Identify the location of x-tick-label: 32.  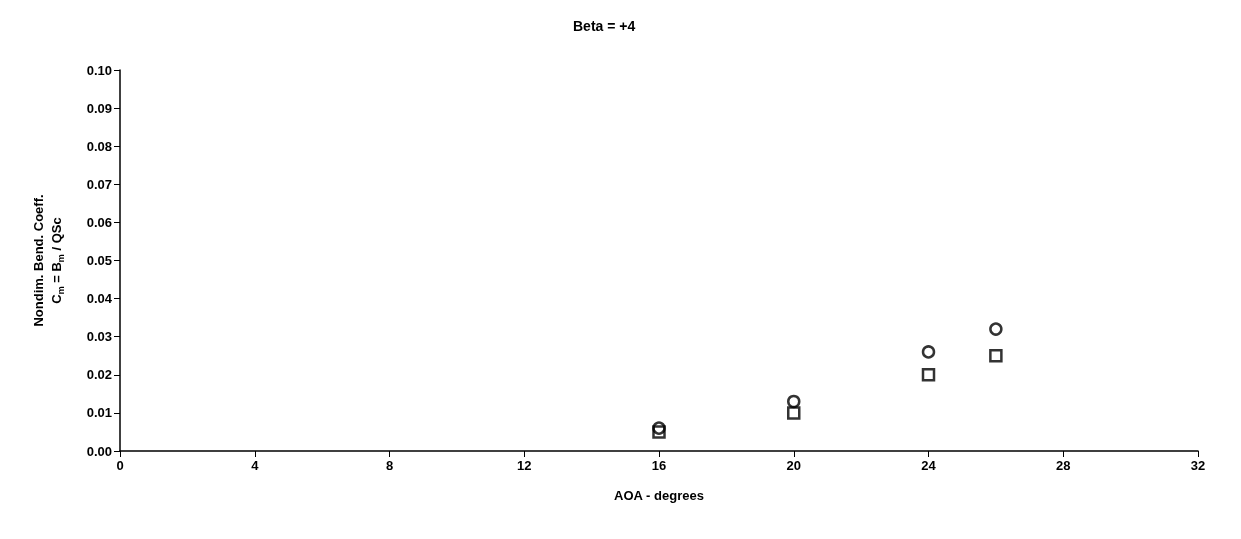
(1198, 465).